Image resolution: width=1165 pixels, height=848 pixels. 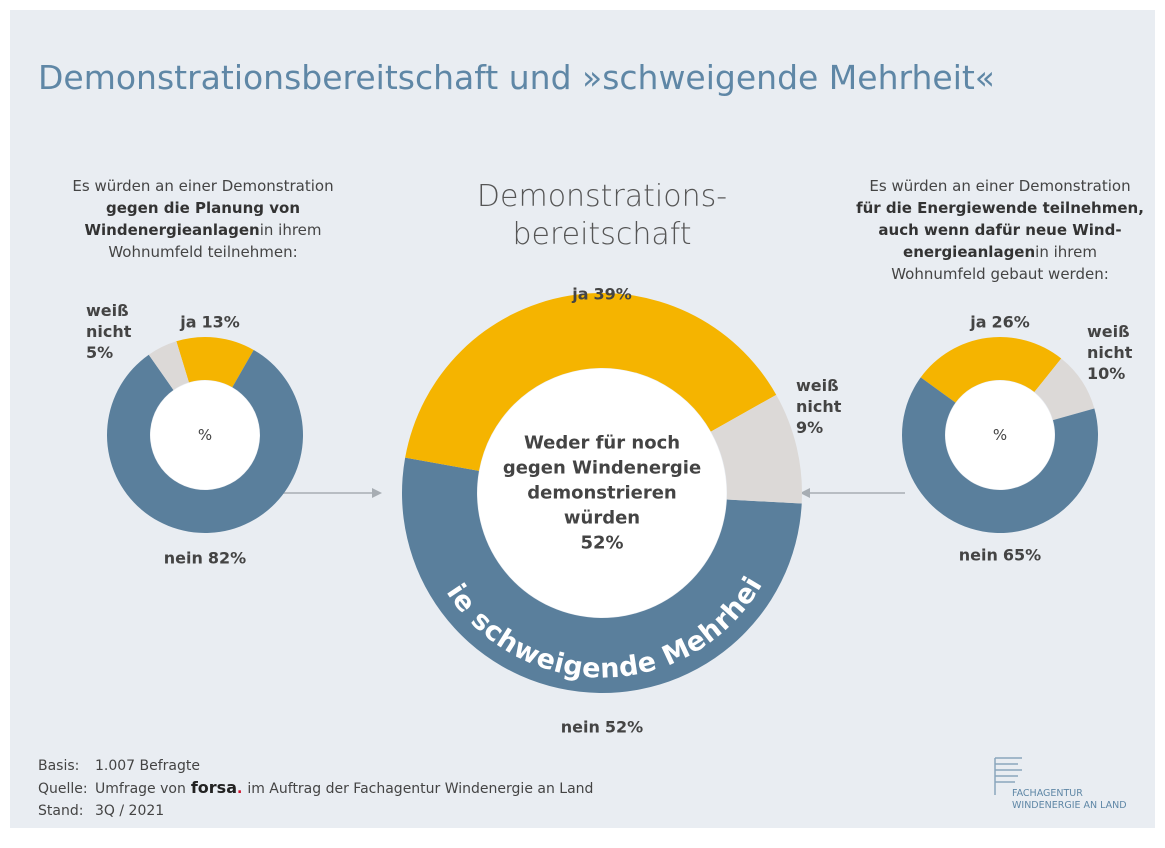 What do you see at coordinates (205, 558) in the screenshot?
I see `segment-label: nein 82%` at bounding box center [205, 558].